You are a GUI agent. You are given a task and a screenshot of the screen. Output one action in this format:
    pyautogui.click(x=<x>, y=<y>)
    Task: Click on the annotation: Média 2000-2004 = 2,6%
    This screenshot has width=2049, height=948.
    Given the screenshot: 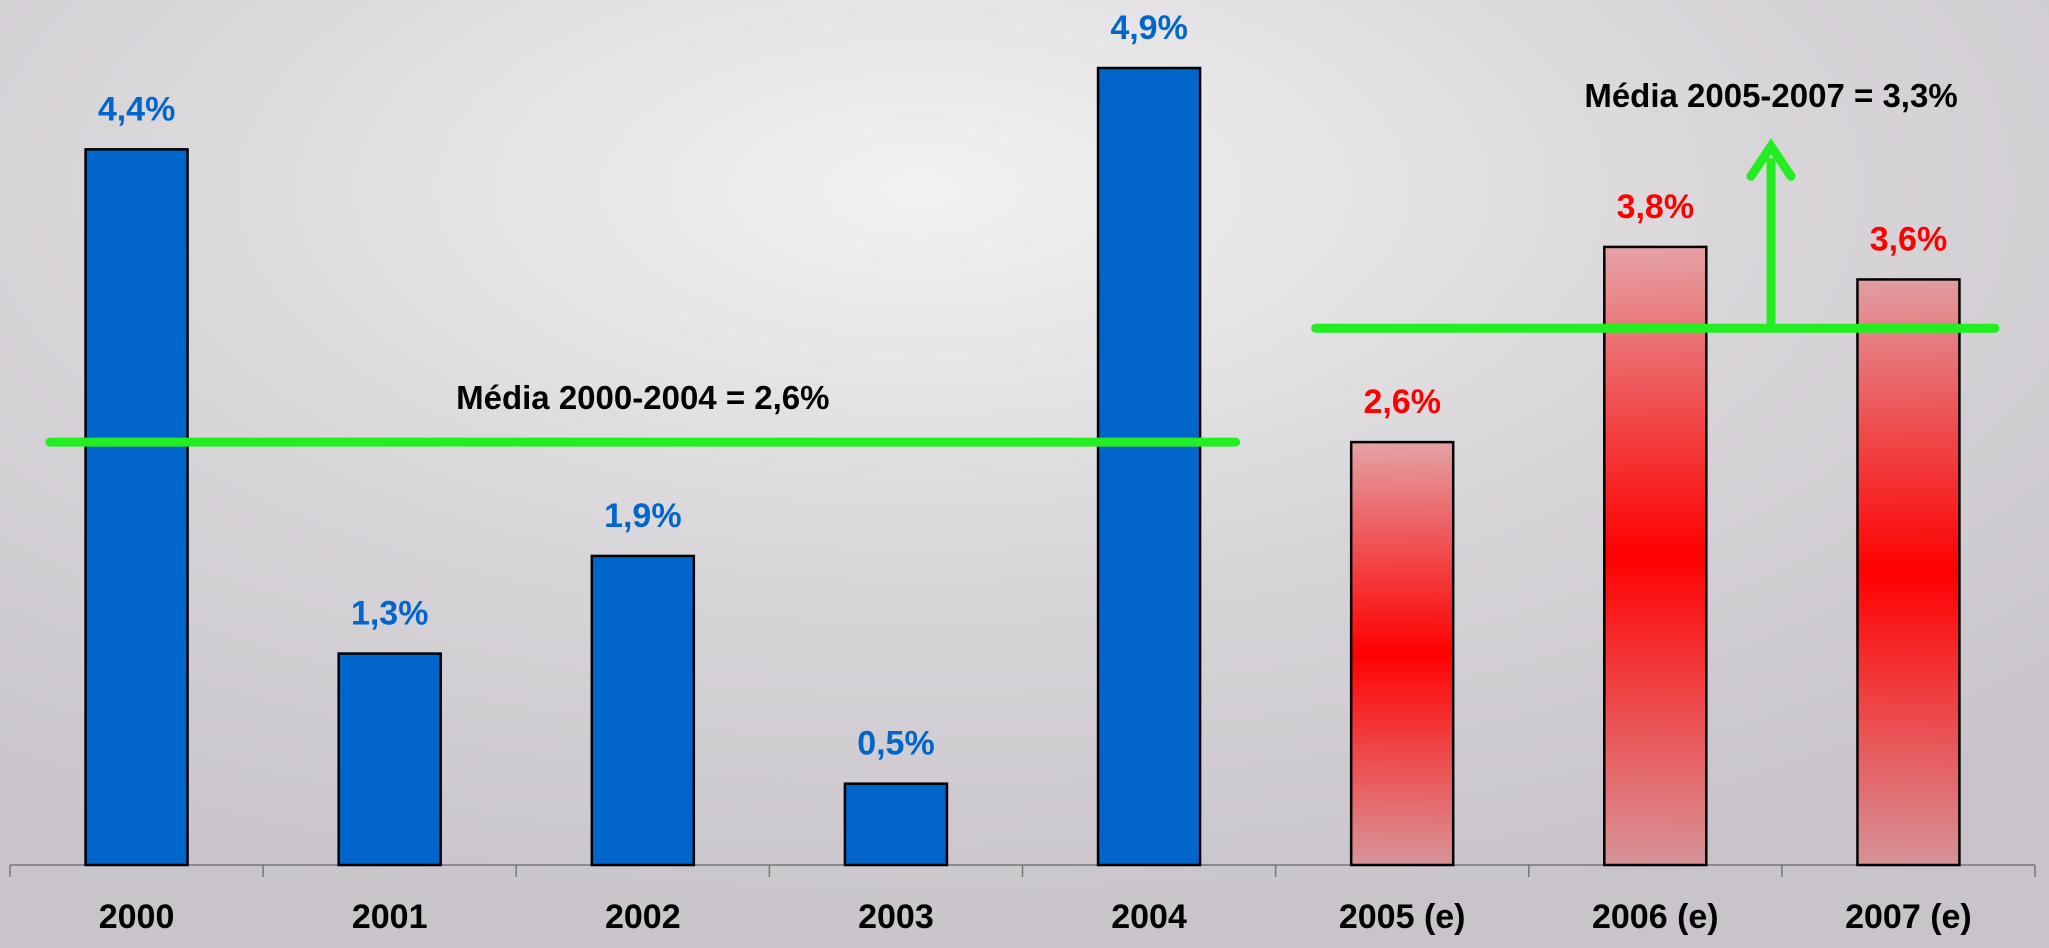 What is the action you would take?
    pyautogui.click(x=642, y=397)
    